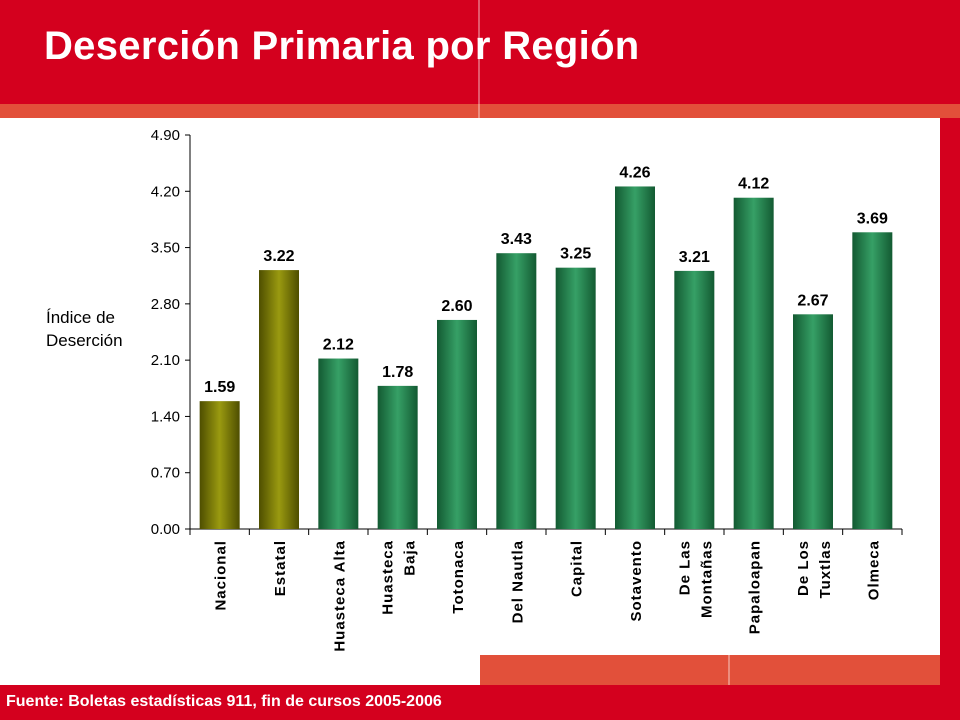  What do you see at coordinates (803, 568) in the screenshot?
I see `x-tick-label: De Los` at bounding box center [803, 568].